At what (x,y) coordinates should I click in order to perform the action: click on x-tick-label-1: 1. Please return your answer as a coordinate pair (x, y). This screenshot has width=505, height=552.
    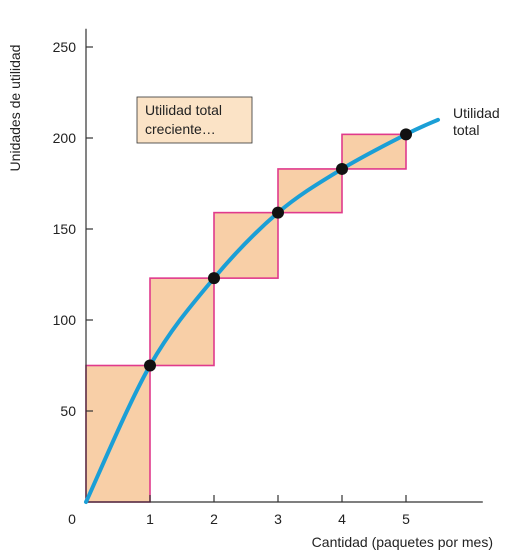
    Looking at the image, I should click on (150, 519).